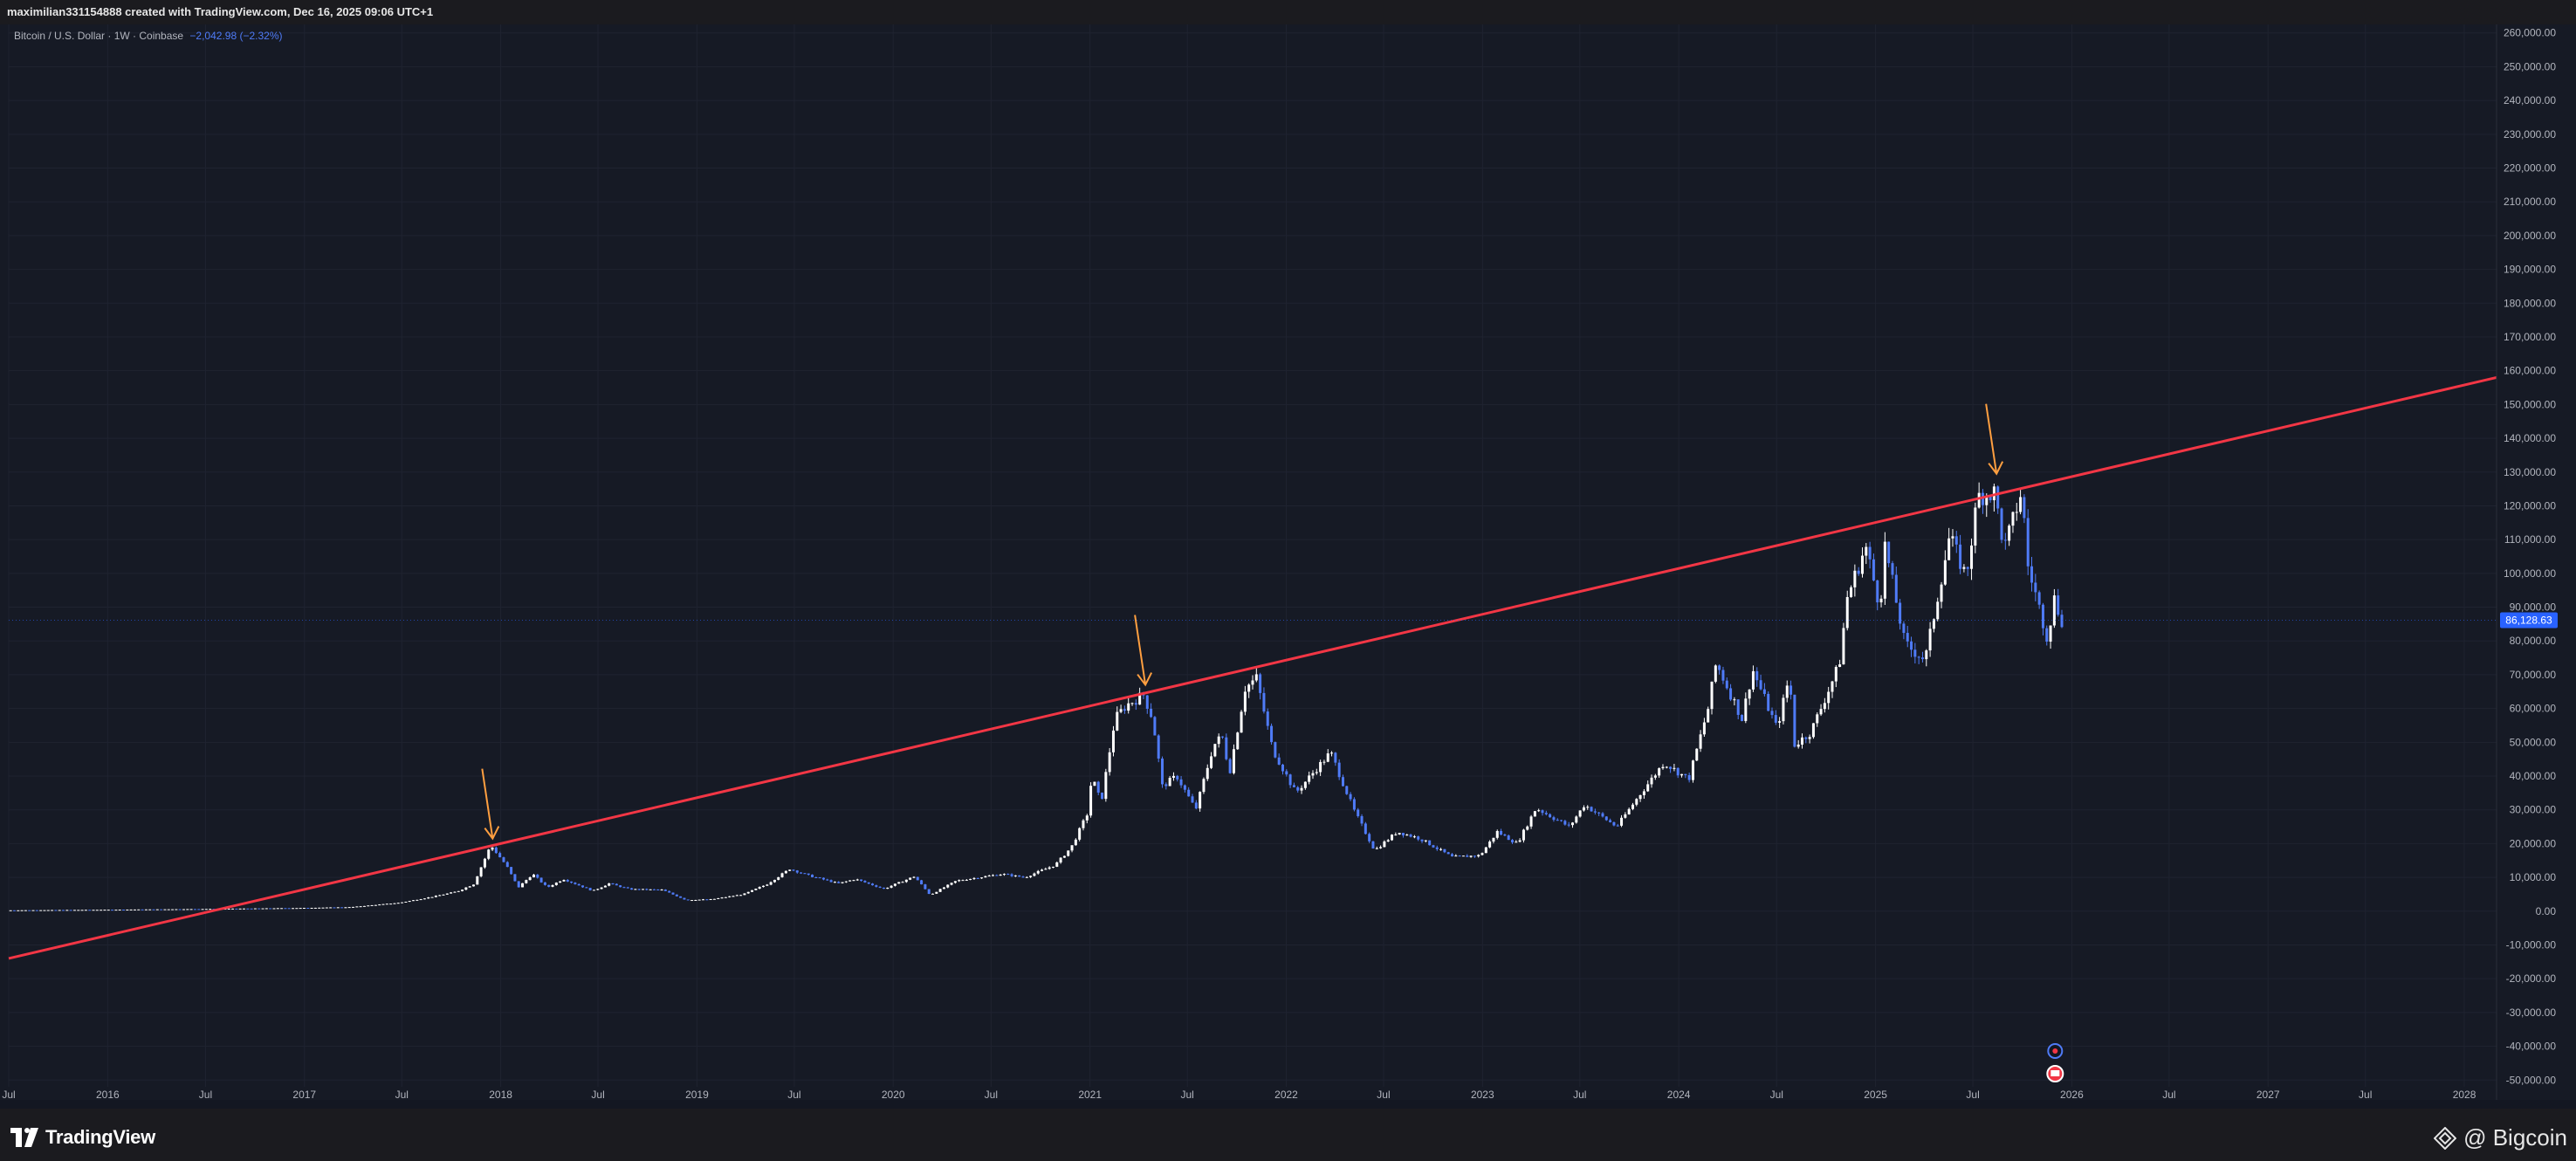 The width and height of the screenshot is (2576, 1161). I want to click on time-tick-label: 2023, so click(1482, 1095).